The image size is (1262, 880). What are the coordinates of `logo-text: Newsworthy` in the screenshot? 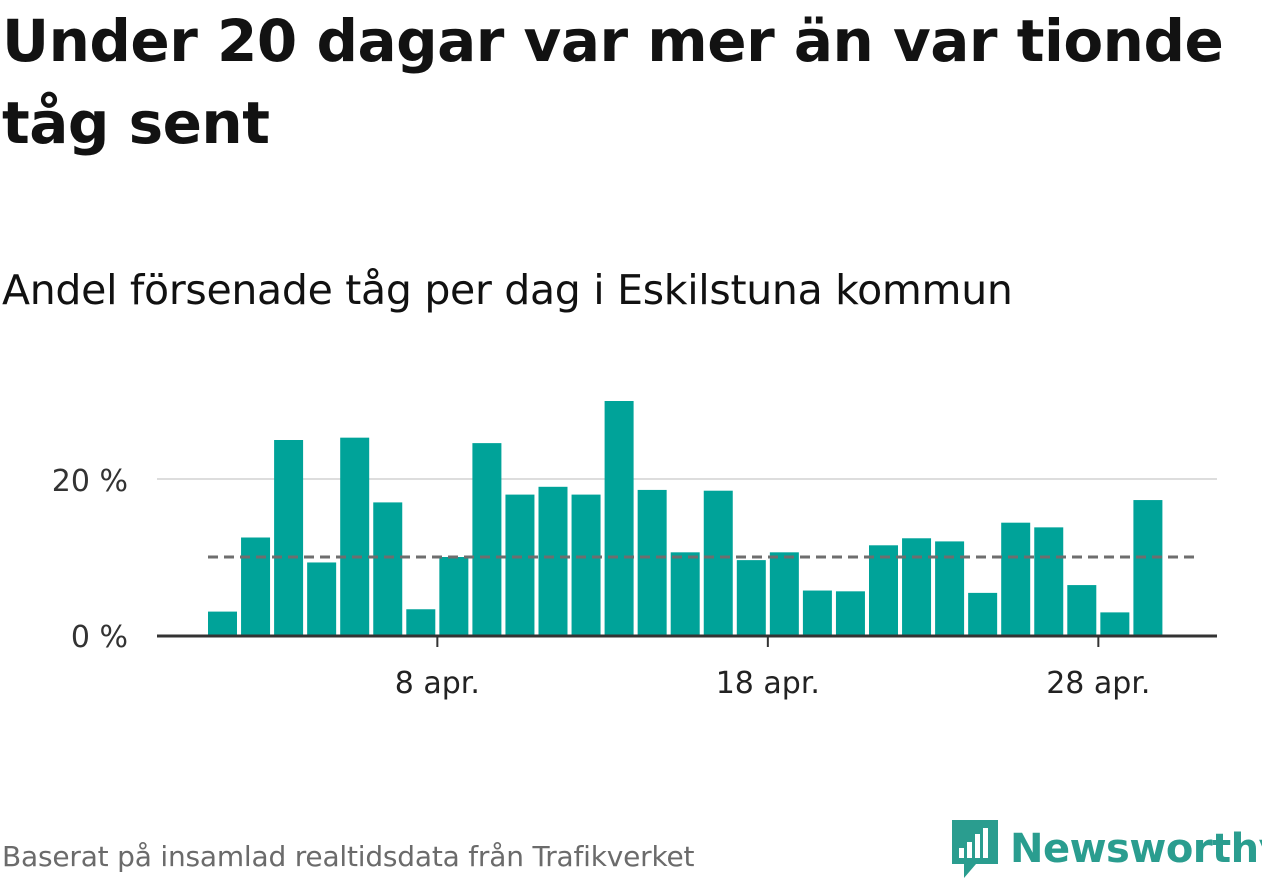 It's located at (1136, 849).